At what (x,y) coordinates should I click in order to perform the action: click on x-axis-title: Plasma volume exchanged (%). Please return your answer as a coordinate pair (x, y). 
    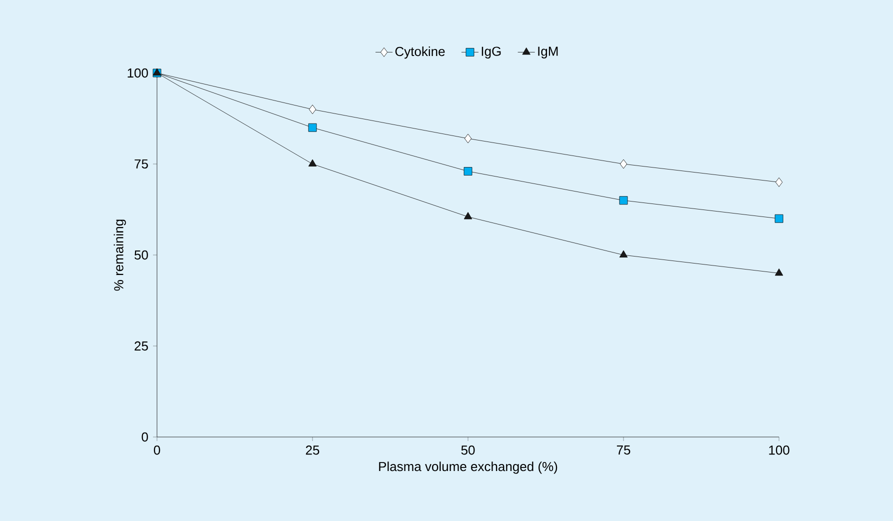
    Looking at the image, I should click on (468, 468).